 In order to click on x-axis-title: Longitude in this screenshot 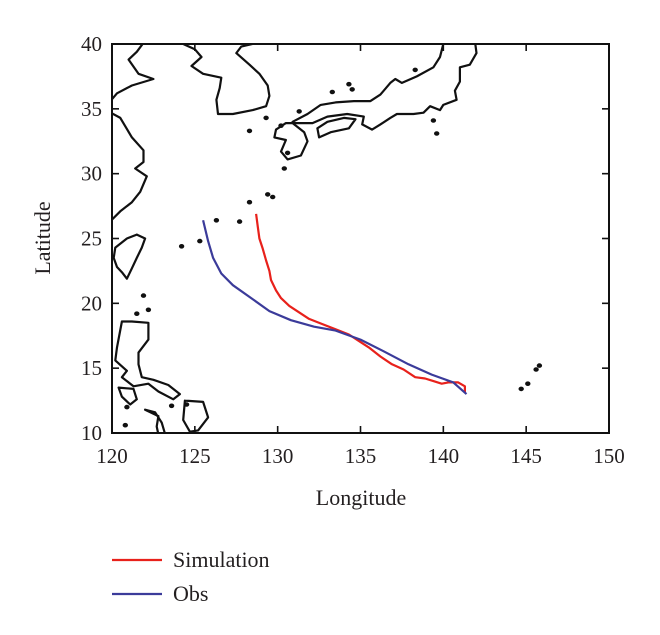, I will do `click(361, 497)`.